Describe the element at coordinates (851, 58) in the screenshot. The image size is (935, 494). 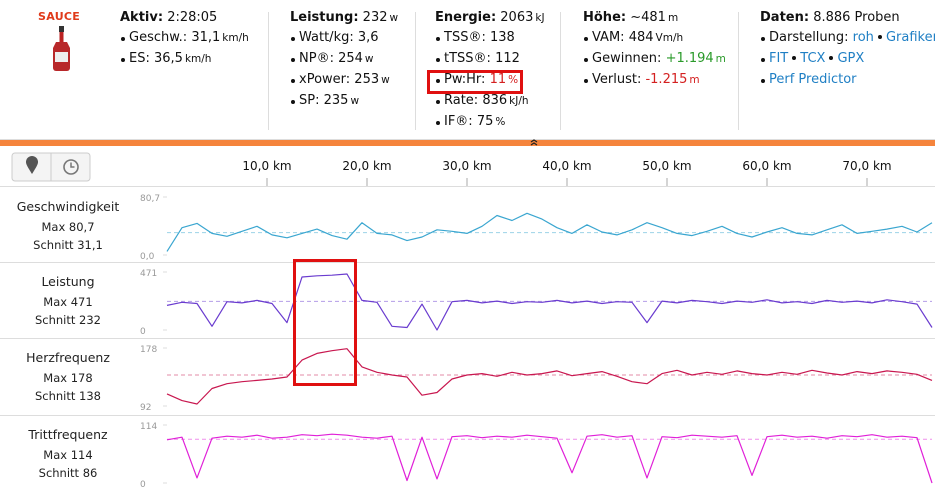
I see `link: GPX` at that location.